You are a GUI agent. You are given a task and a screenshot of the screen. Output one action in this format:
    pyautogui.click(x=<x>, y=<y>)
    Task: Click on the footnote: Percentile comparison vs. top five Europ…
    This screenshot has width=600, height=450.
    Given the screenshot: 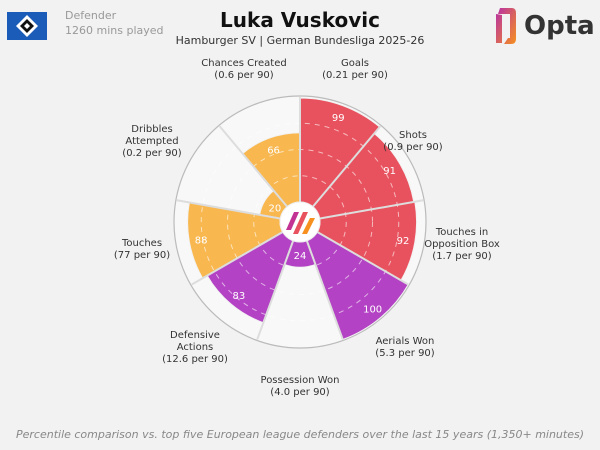 What is the action you would take?
    pyautogui.click(x=300, y=434)
    